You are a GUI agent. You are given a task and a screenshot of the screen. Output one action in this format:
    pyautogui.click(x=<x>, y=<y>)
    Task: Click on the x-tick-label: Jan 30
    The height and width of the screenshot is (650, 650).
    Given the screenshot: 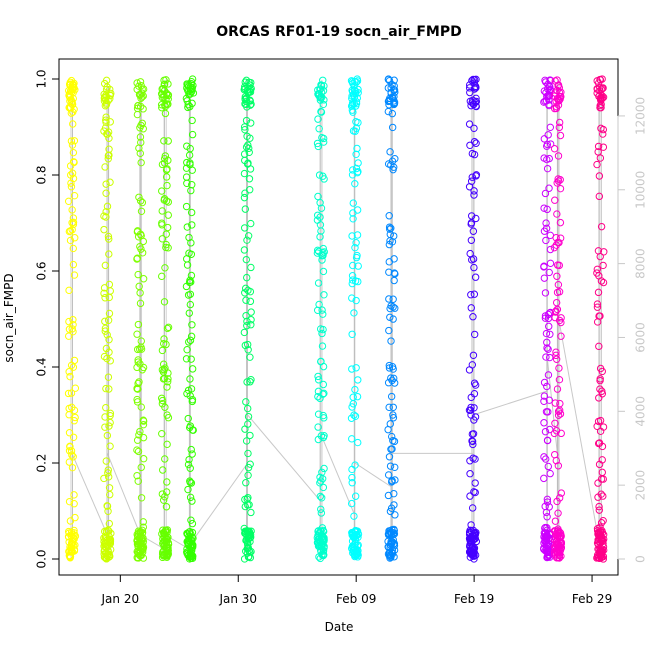 What is the action you would take?
    pyautogui.click(x=237, y=599)
    